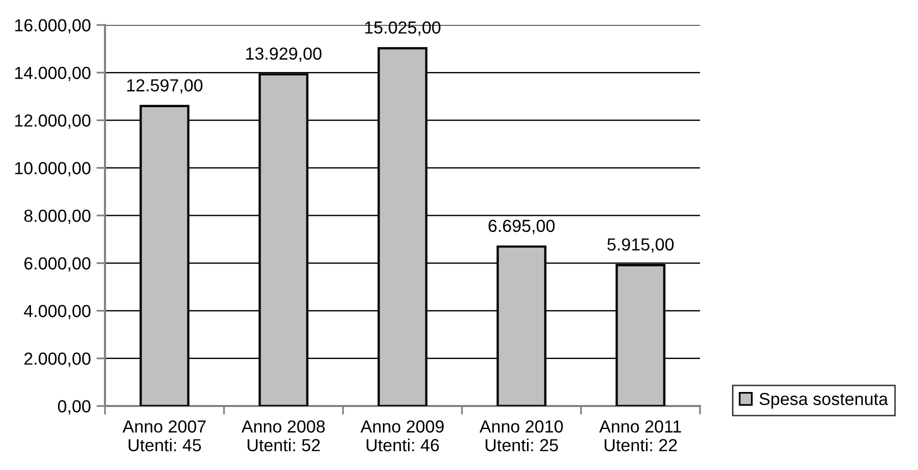  I want to click on x-tick-label: Anno 2010 Utenti: 25, so click(521, 436).